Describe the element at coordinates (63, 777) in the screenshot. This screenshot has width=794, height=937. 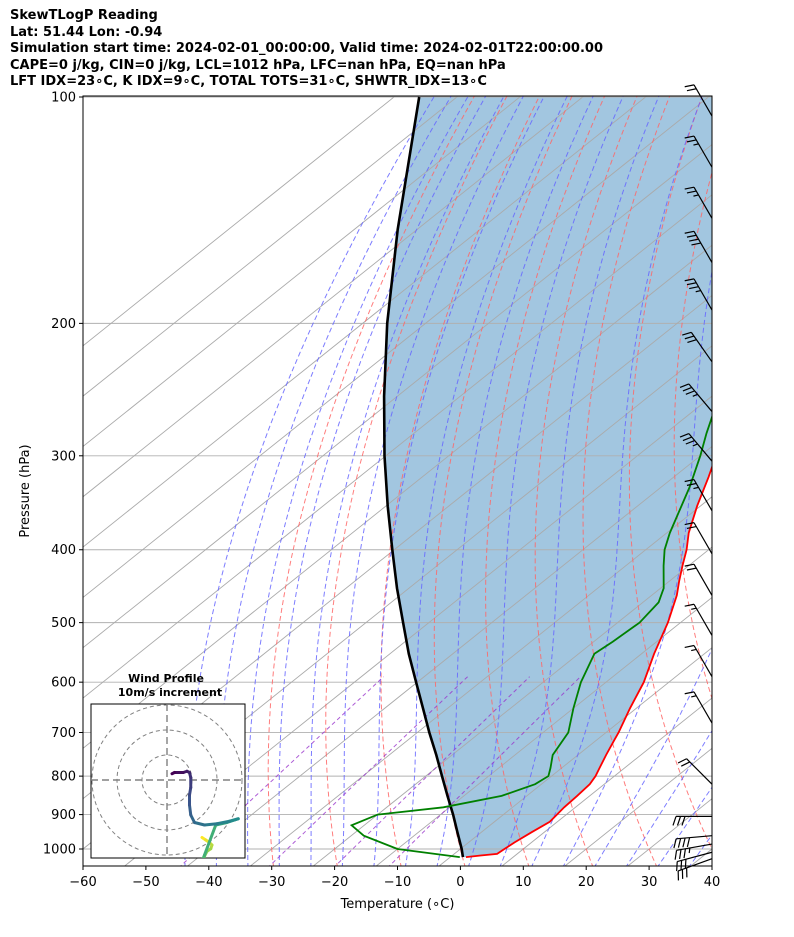
I see `y-tick-label: 800` at that location.